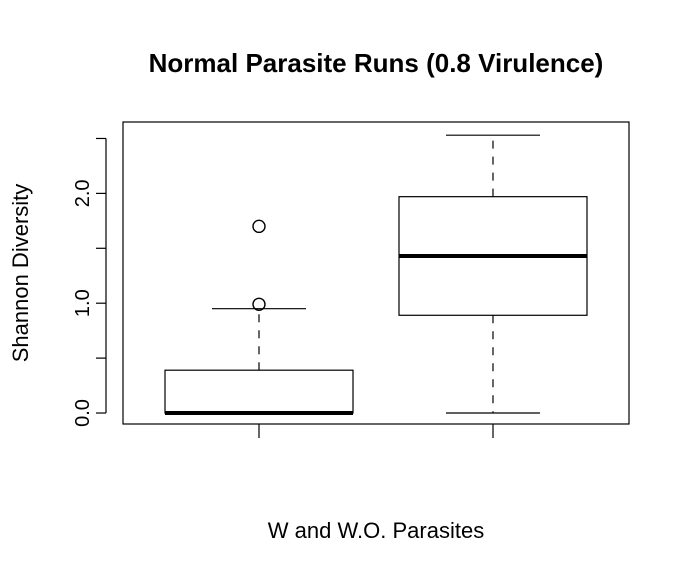 This screenshot has height=578, width=691. I want to click on x-axis, so click(376, 431).